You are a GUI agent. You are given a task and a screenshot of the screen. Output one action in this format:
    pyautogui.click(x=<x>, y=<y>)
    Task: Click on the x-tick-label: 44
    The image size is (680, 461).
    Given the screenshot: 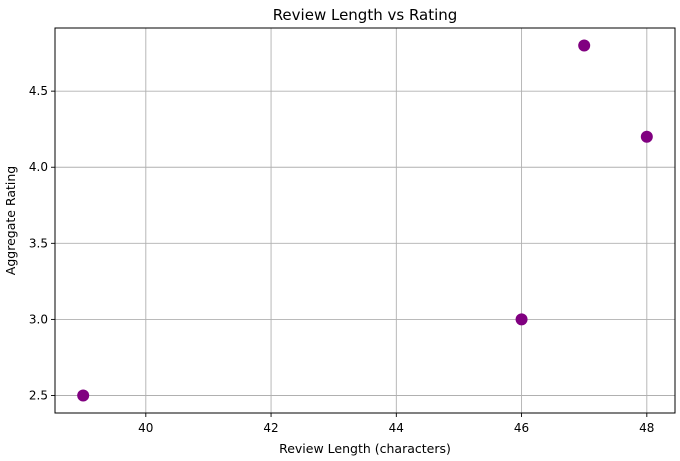 What is the action you would take?
    pyautogui.click(x=396, y=428)
    